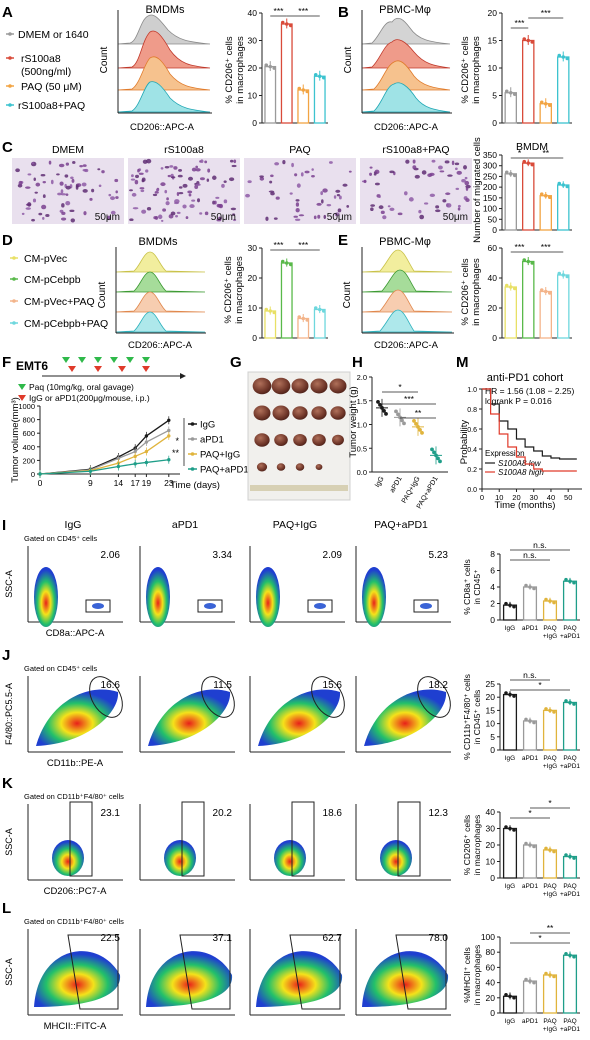 The height and width of the screenshot is (1040, 590). What do you see at coordinates (151, 293) in the screenshot?
I see `histogram-d: BMDMs Count CD206::APC-A` at bounding box center [151, 293].